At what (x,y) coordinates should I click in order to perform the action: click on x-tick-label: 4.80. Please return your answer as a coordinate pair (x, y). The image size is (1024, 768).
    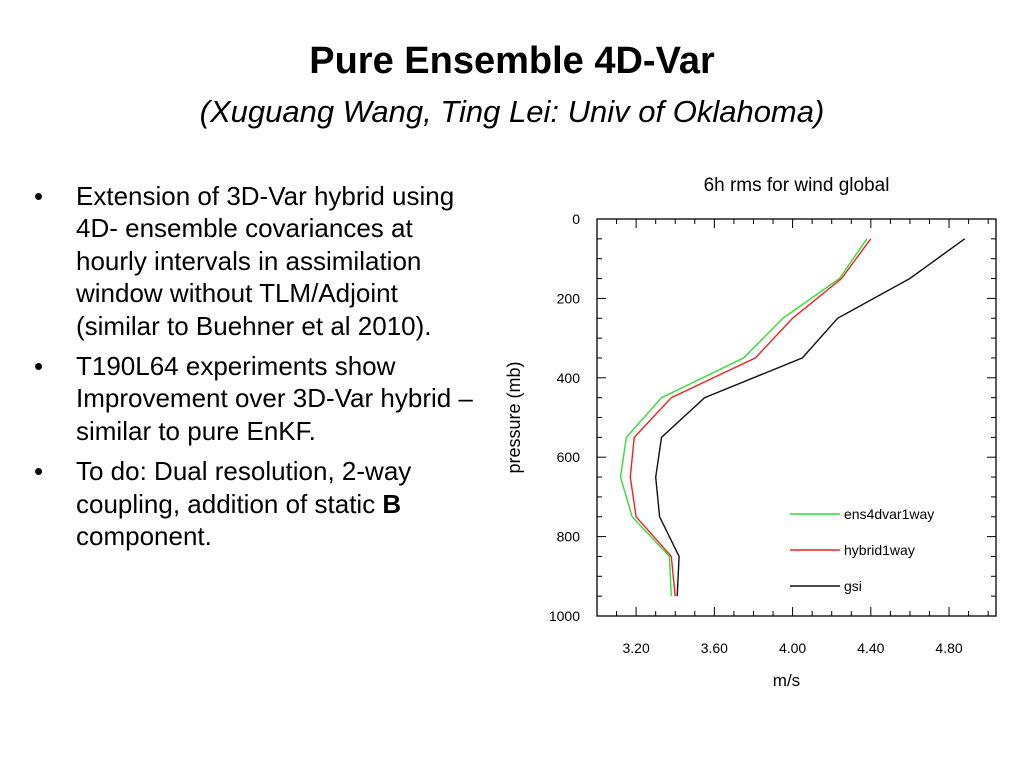
    Looking at the image, I should click on (948, 648).